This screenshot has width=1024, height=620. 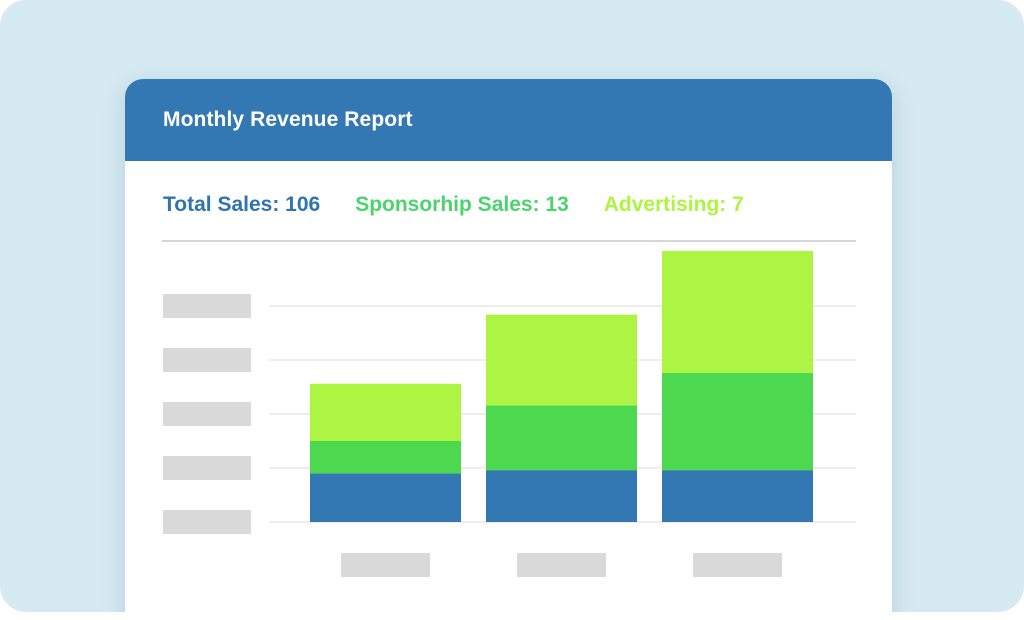 I want to click on advertising-stat: Advertising: 7, so click(x=673, y=204).